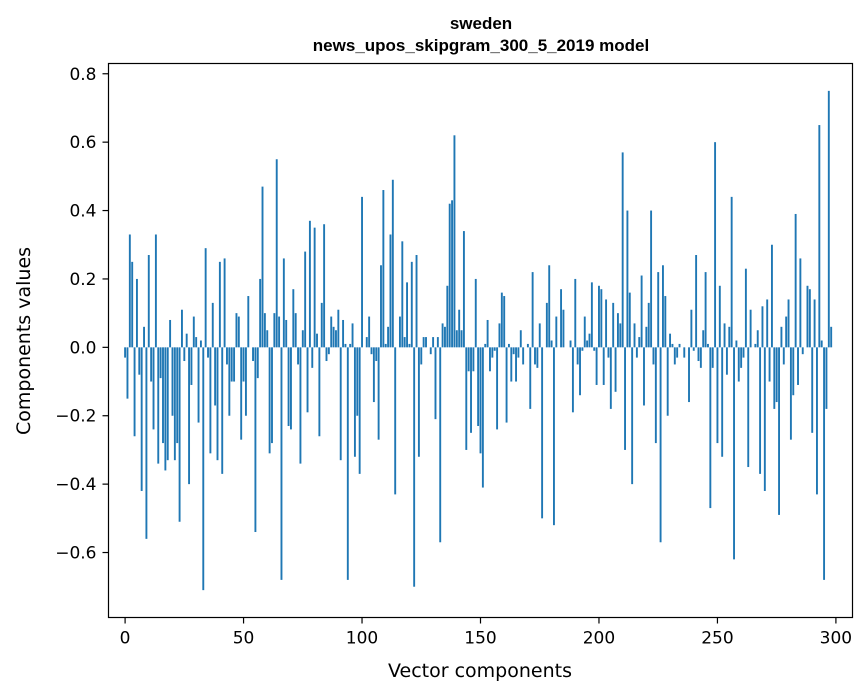 The image size is (867, 696). Describe the element at coordinates (244, 639) in the screenshot. I see `x-tick-label: 50` at that location.